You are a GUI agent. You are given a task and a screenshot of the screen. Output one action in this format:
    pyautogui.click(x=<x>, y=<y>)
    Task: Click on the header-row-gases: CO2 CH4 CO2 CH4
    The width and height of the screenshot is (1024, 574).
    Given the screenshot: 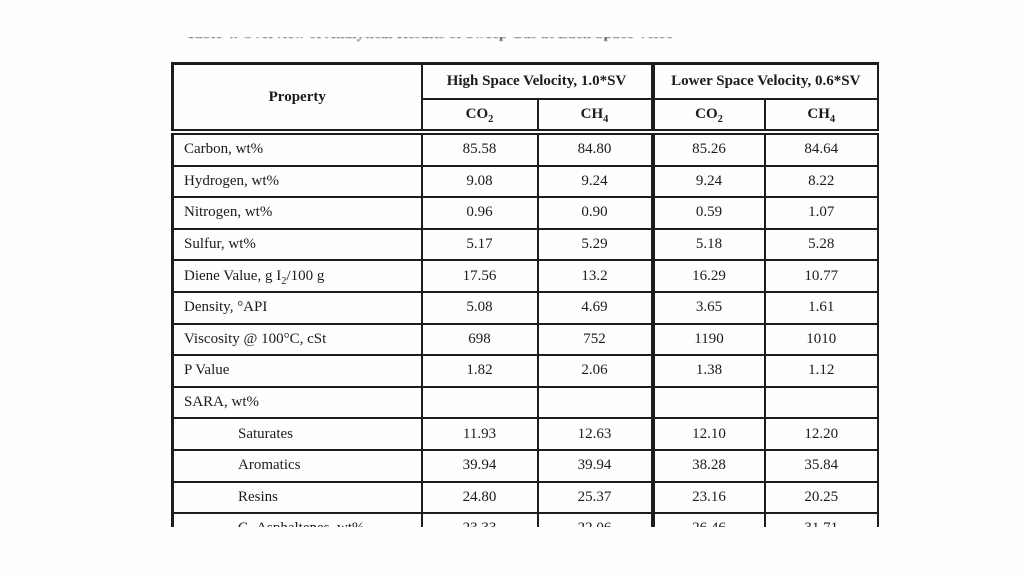 What is the action you would take?
    pyautogui.click(x=526, y=116)
    